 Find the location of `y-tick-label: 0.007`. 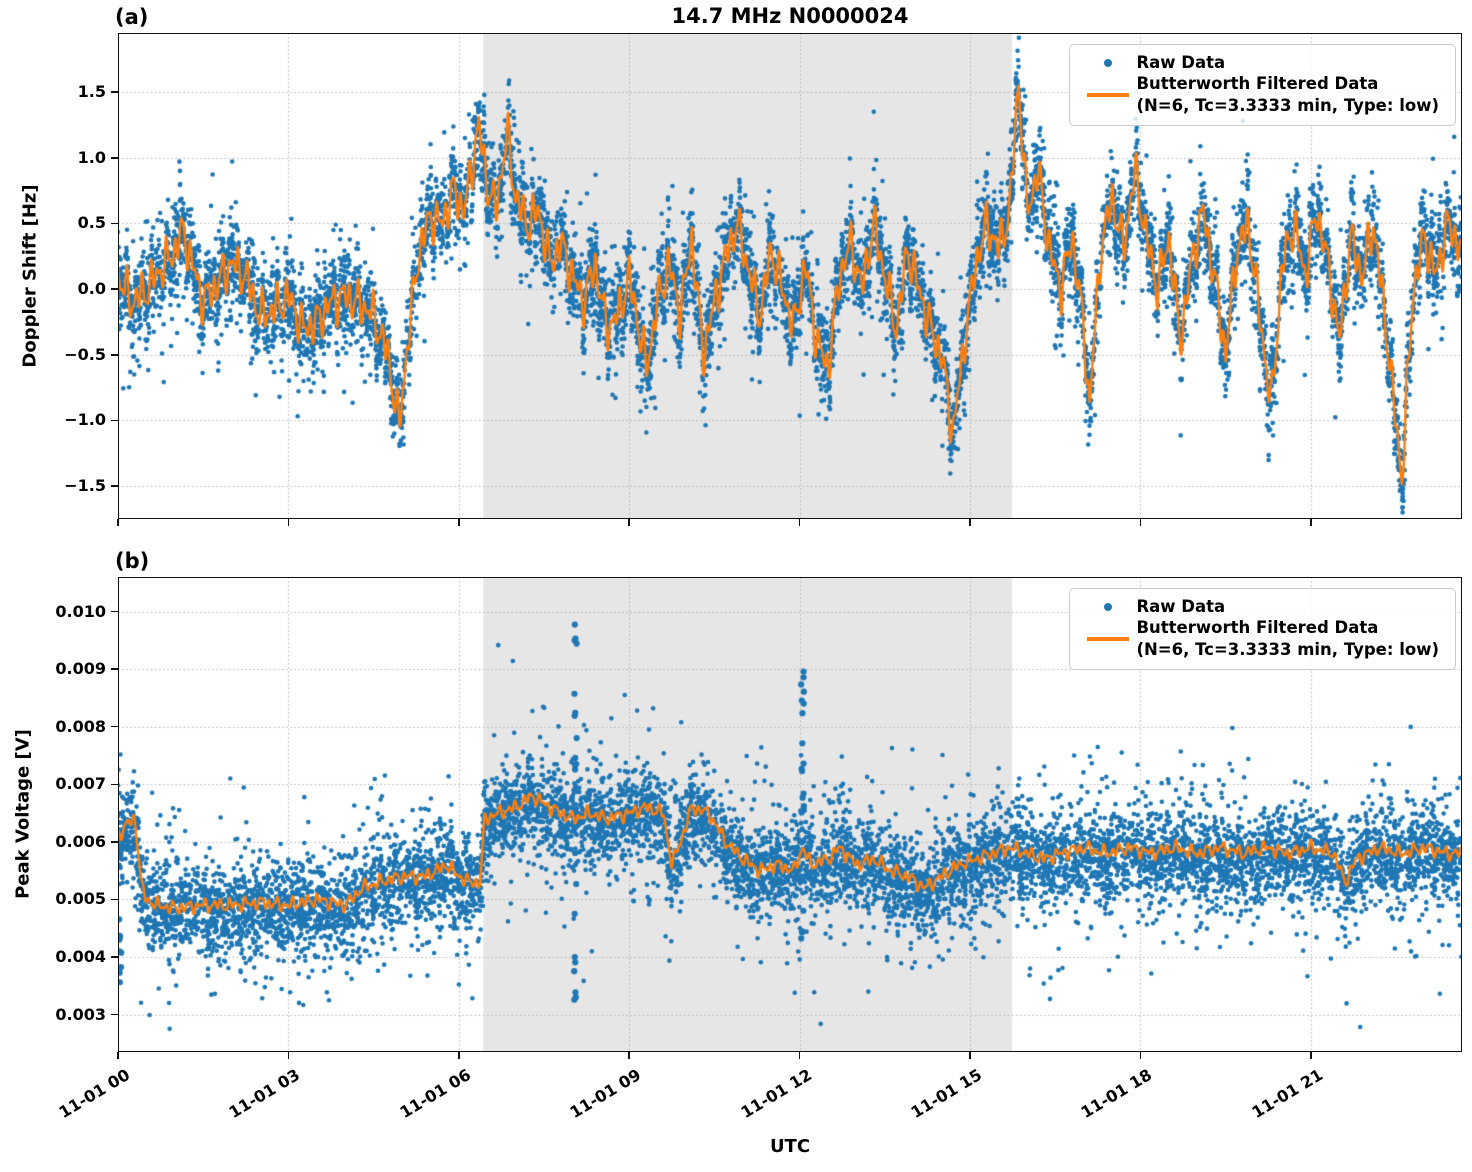

y-tick-label: 0.007 is located at coordinates (80, 784).